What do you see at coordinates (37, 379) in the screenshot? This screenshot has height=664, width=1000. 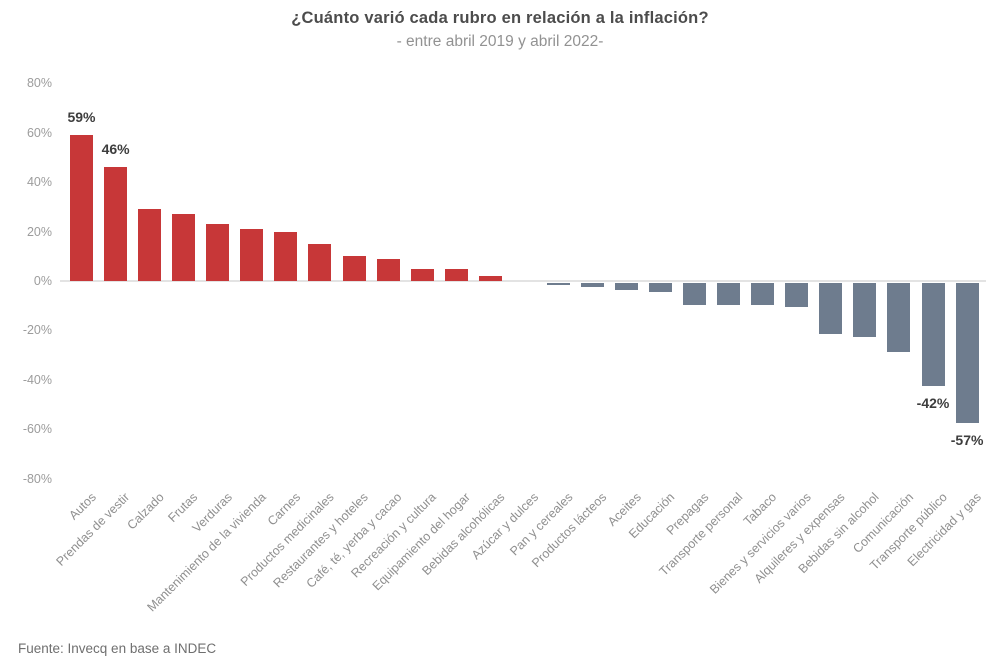 I see `y-tick--40: -40%` at bounding box center [37, 379].